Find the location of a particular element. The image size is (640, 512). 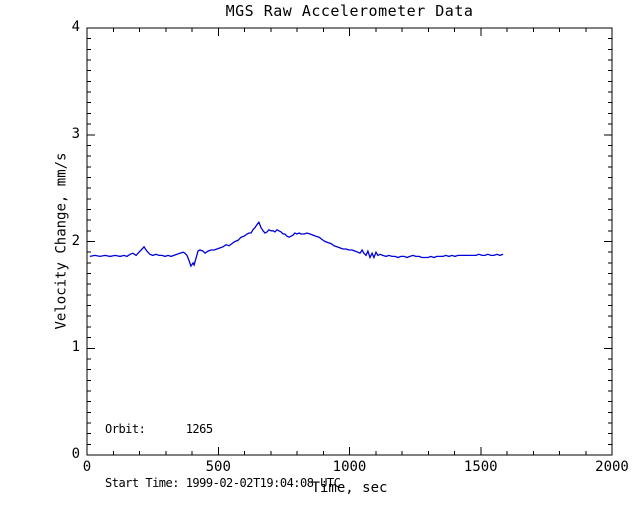

x-tick-label: 0 is located at coordinates (87, 467).